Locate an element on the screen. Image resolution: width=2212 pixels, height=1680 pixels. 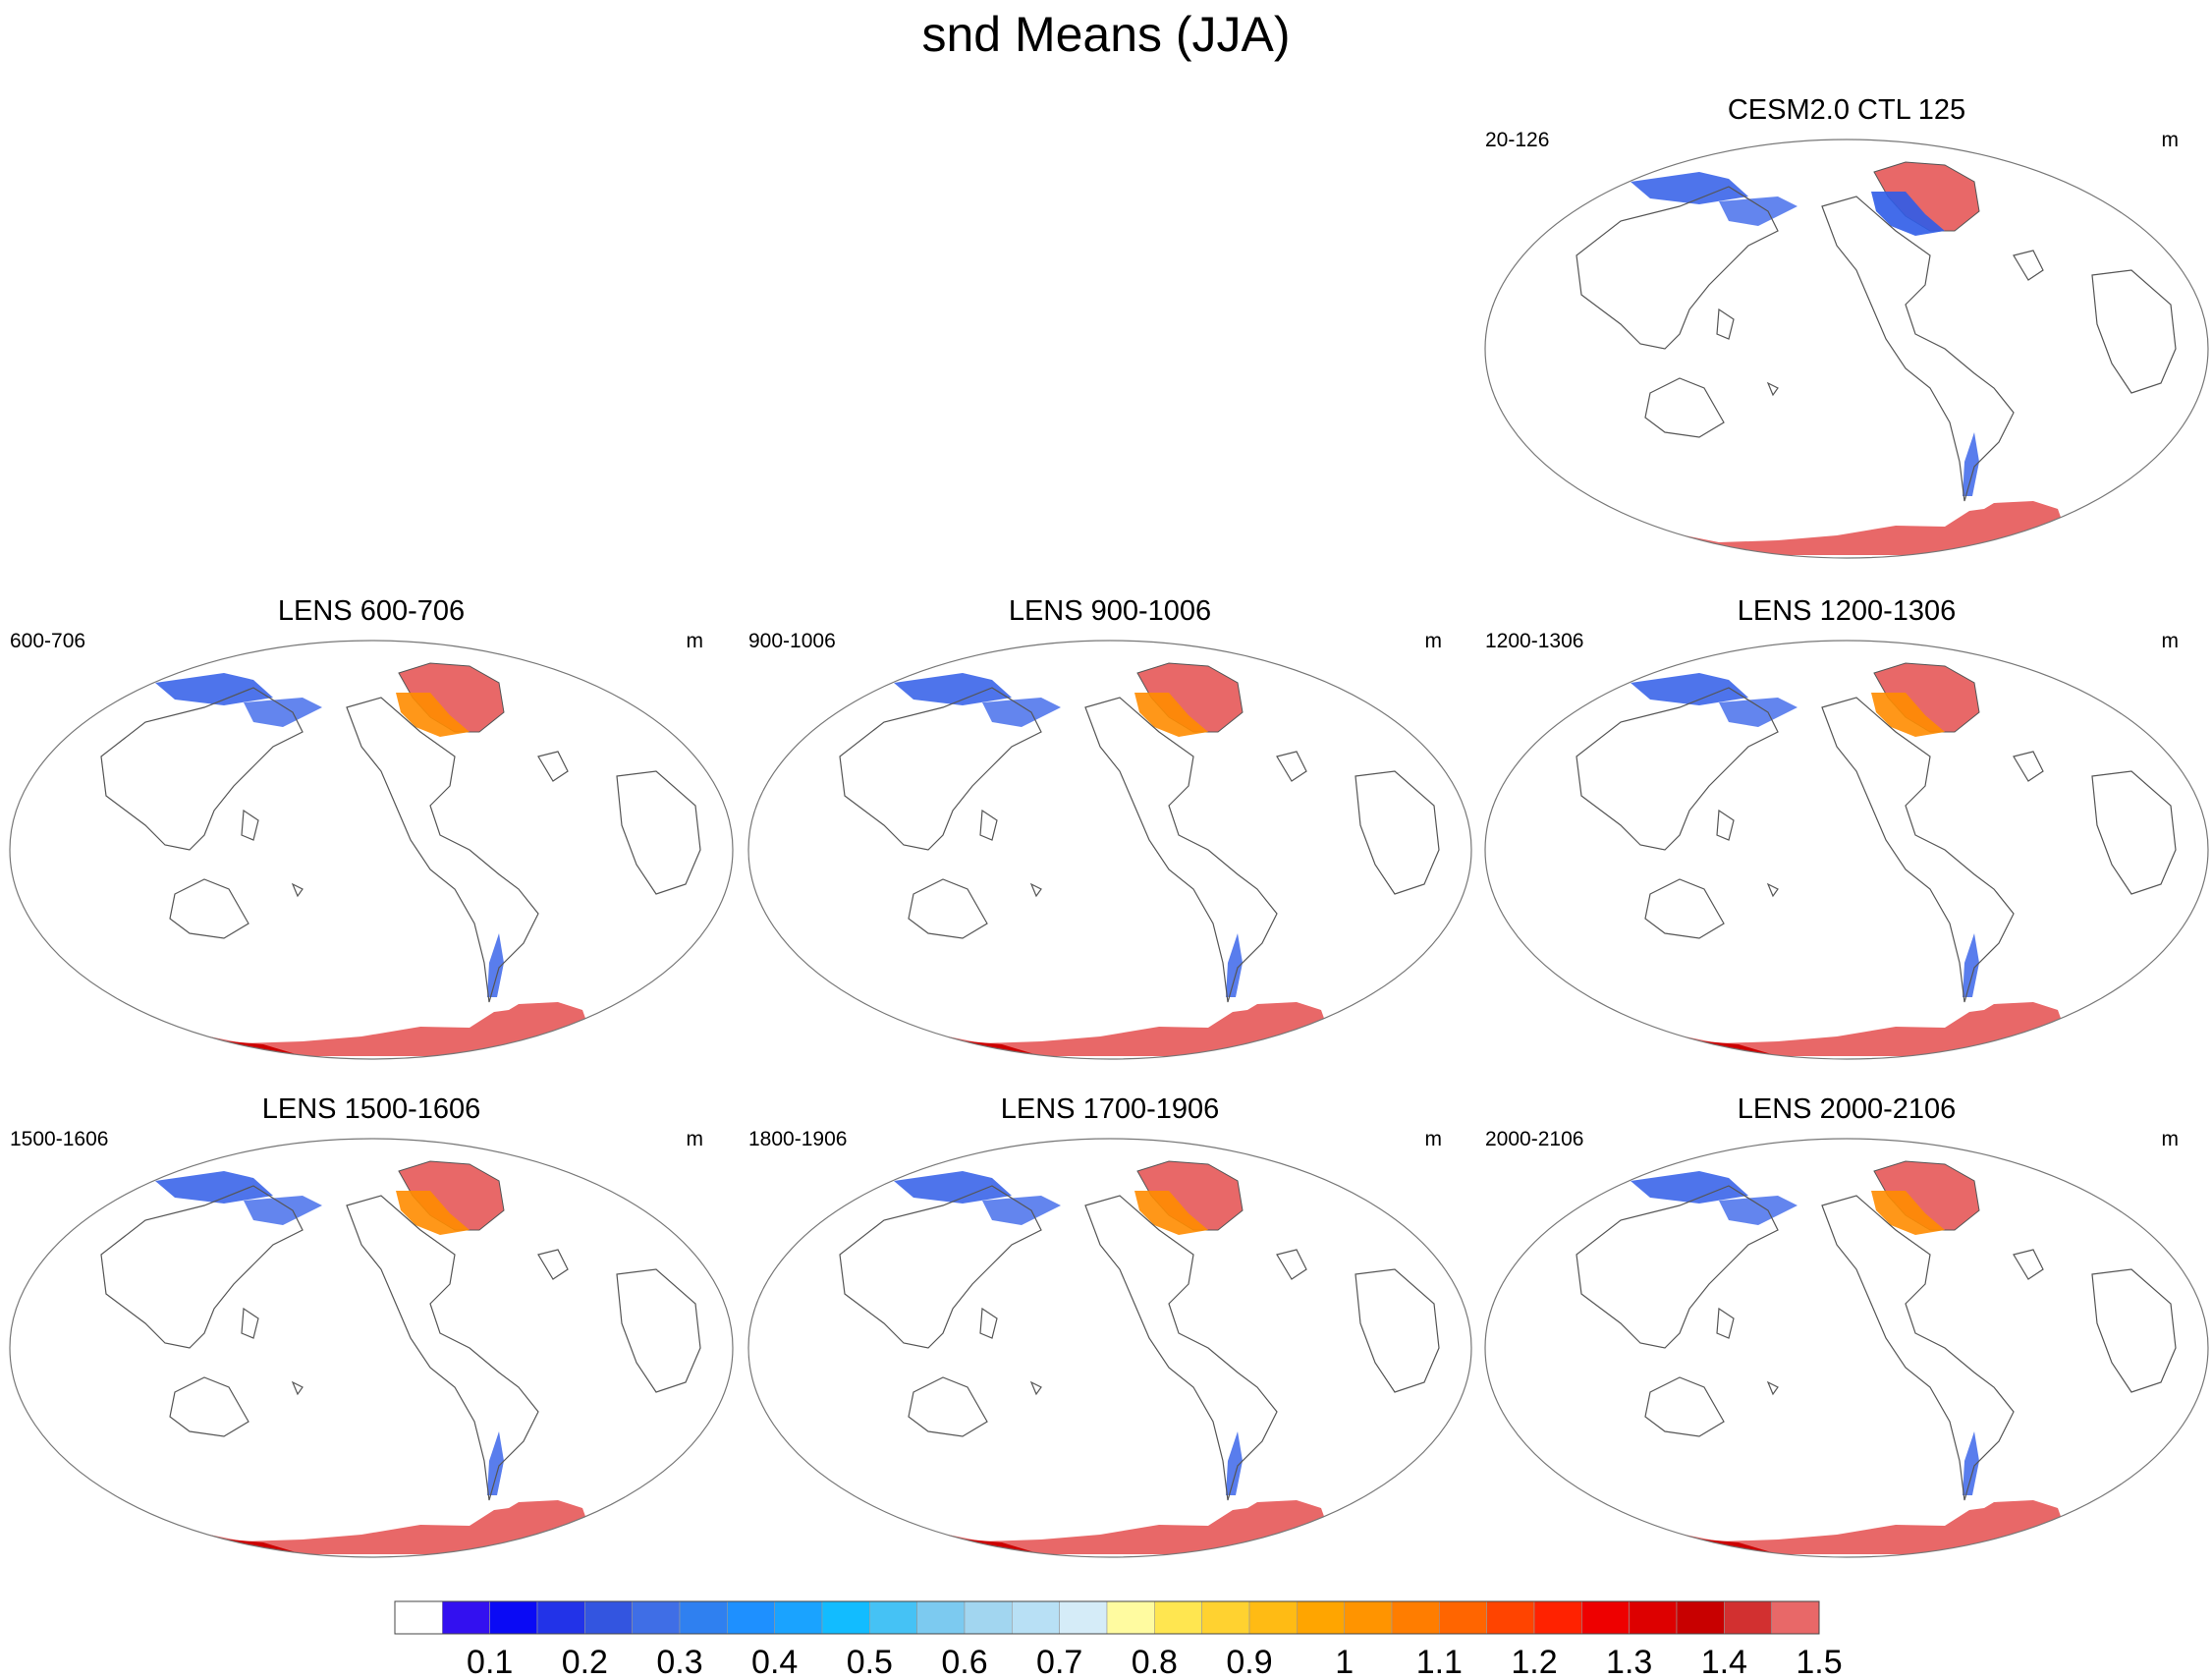
panel-period-label: 600-706 is located at coordinates (48, 641).